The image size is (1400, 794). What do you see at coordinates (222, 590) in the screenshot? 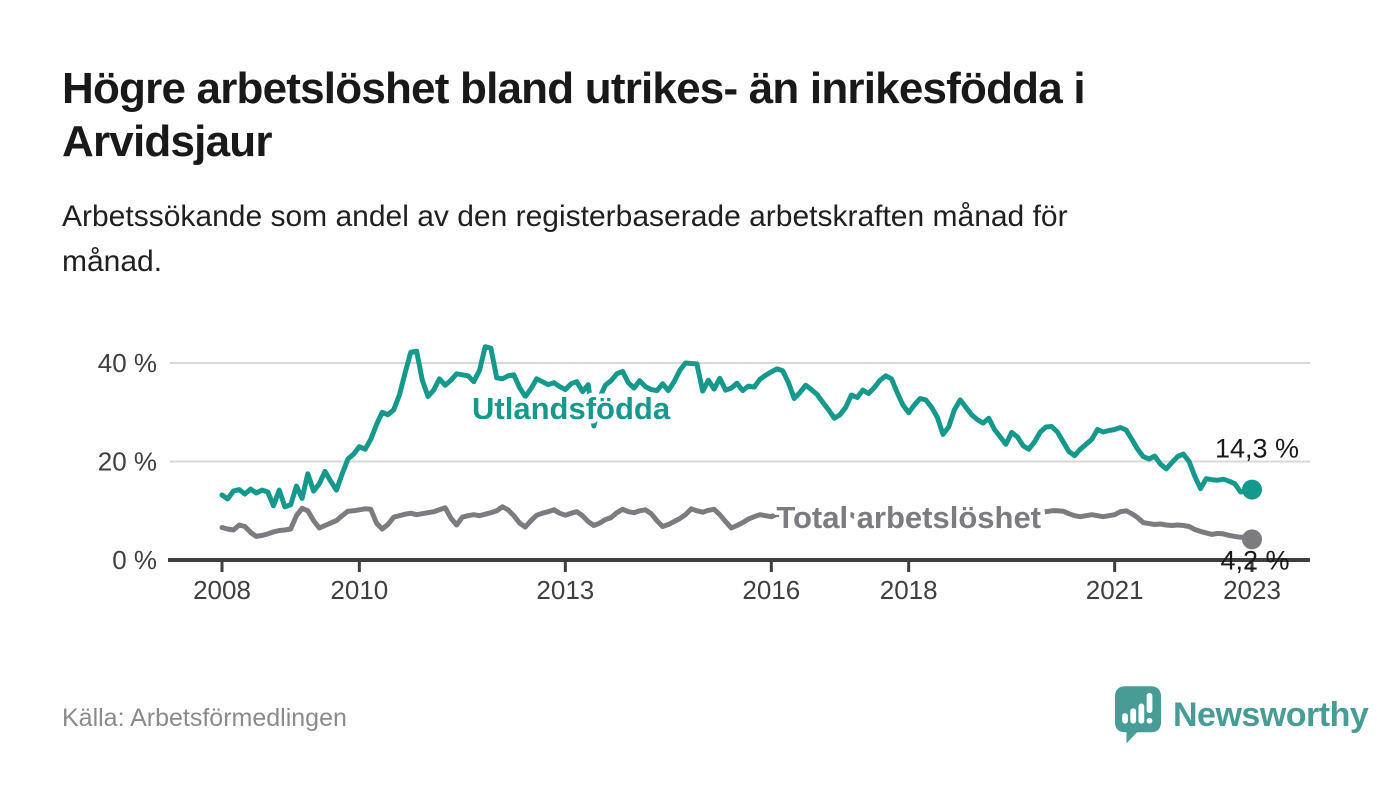
I see `x-tick-label: 2008` at bounding box center [222, 590].